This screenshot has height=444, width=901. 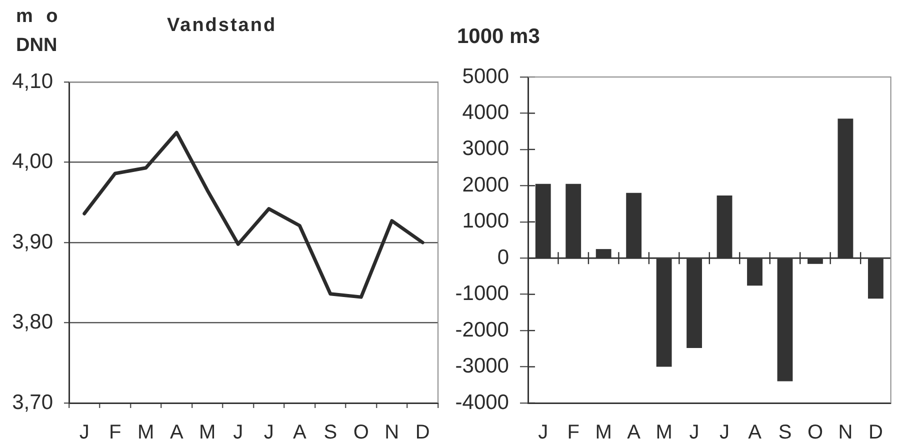 What do you see at coordinates (37, 31) in the screenshot?
I see `y-axis-title: m o DNN` at bounding box center [37, 31].